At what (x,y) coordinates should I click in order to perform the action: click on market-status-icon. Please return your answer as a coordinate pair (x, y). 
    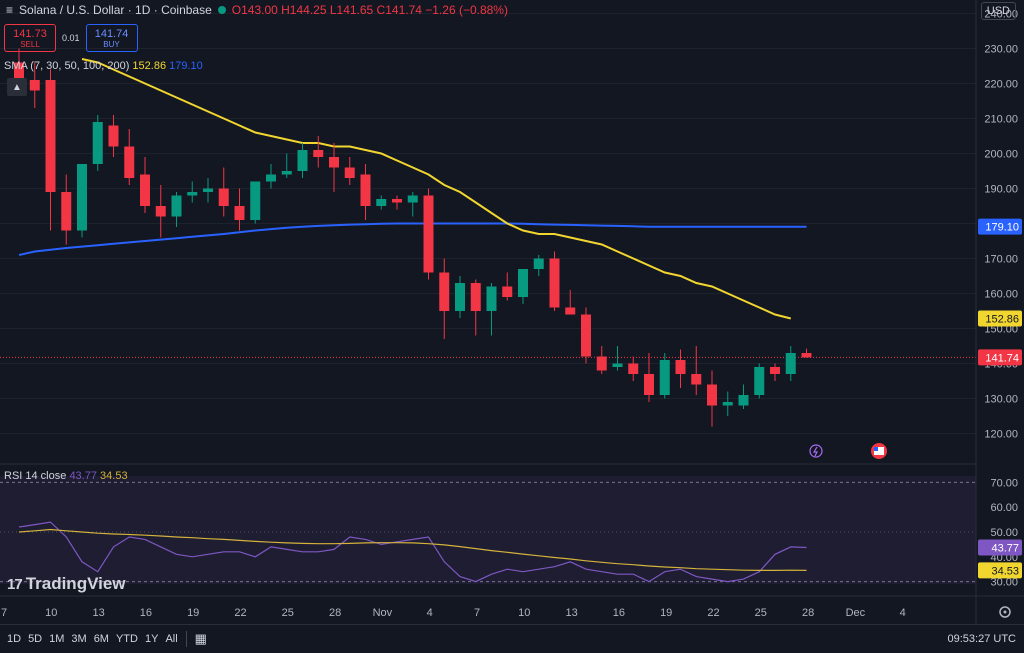
    Looking at the image, I should click on (221, 10).